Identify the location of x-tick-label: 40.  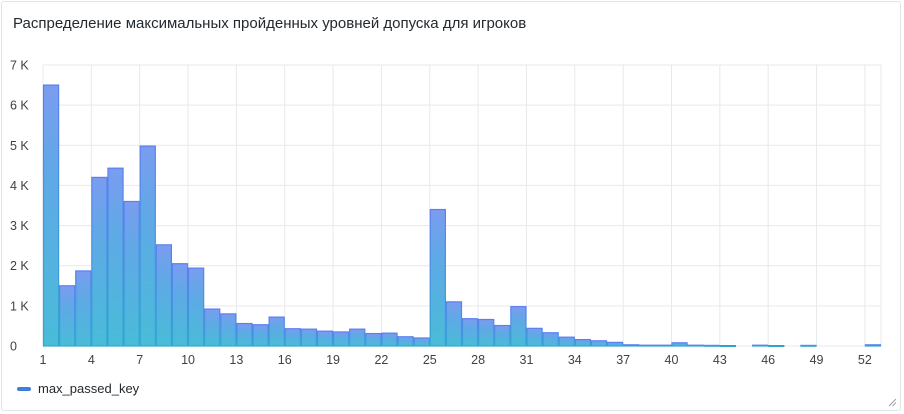
(672, 360).